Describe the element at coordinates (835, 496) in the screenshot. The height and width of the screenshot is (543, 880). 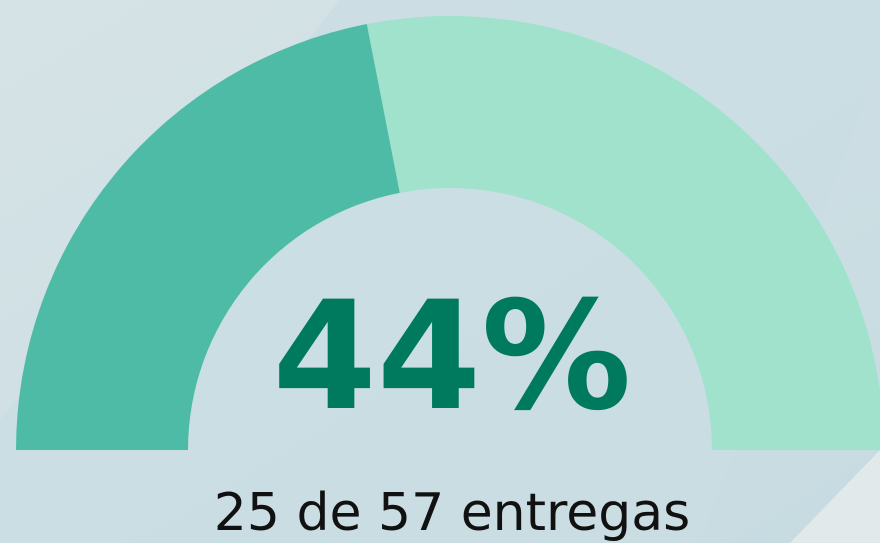
I see `background-stripe` at that location.